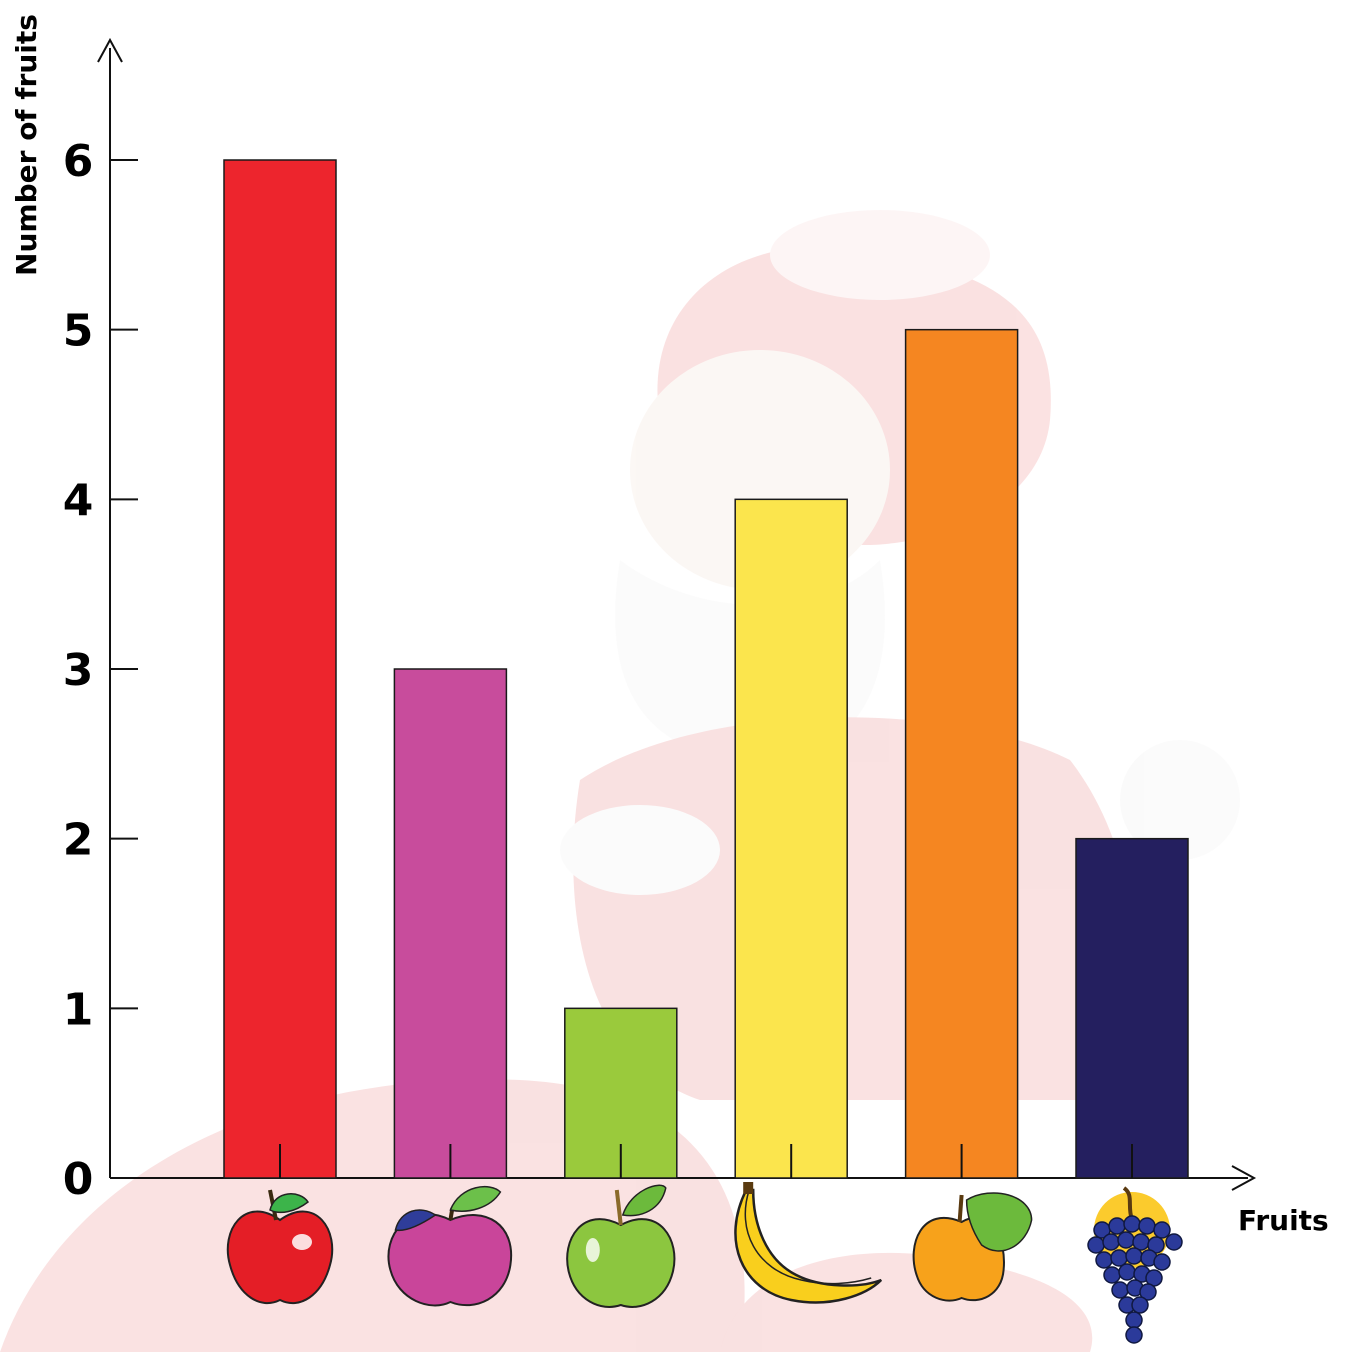  Describe the element at coordinates (78, 1179) in the screenshot. I see `y-tick-label-0: 0` at that location.